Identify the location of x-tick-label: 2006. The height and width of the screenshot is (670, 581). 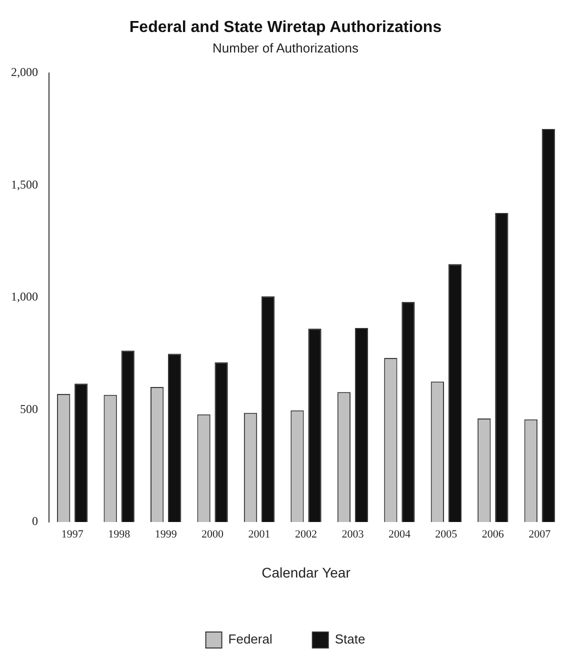
(493, 534).